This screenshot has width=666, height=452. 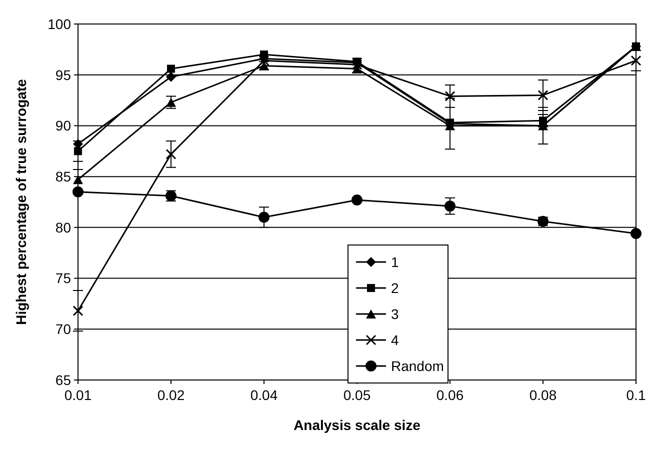 What do you see at coordinates (395, 262) in the screenshot?
I see `legend-label: 1` at bounding box center [395, 262].